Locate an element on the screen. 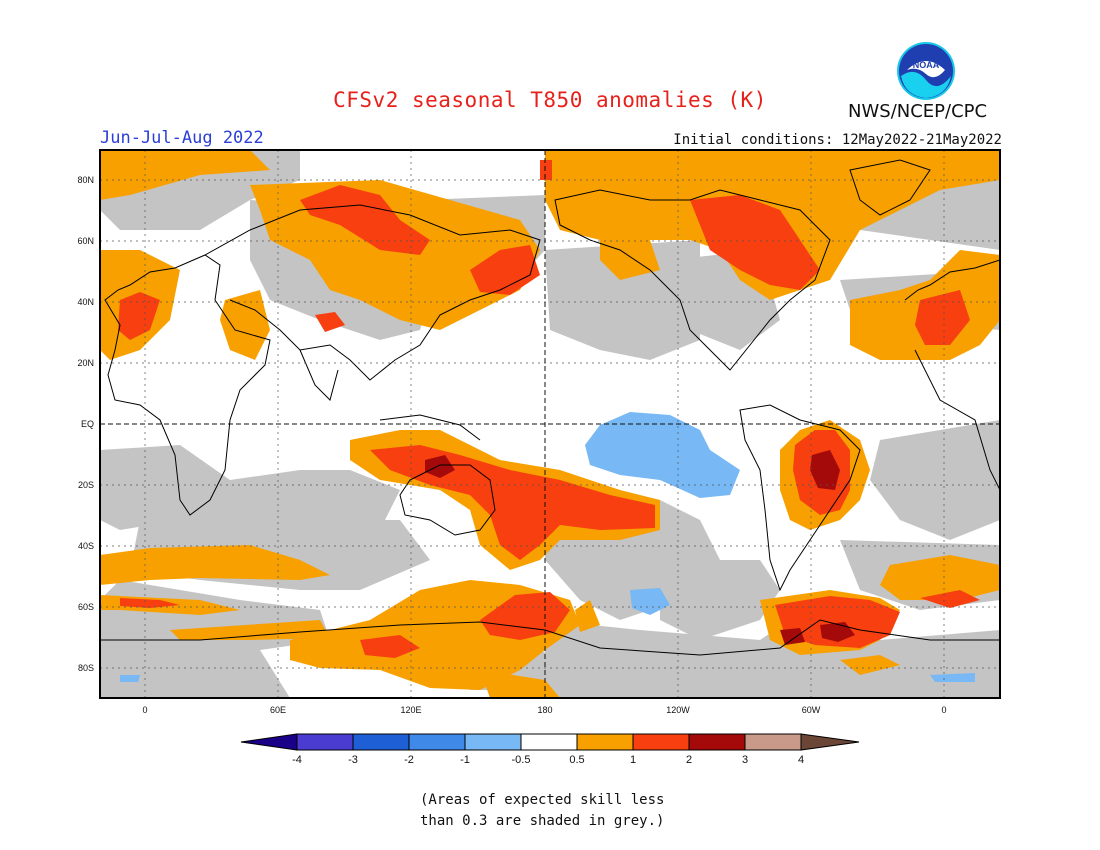 The width and height of the screenshot is (1100, 850). colorbar-max-arrow is located at coordinates (830, 742).